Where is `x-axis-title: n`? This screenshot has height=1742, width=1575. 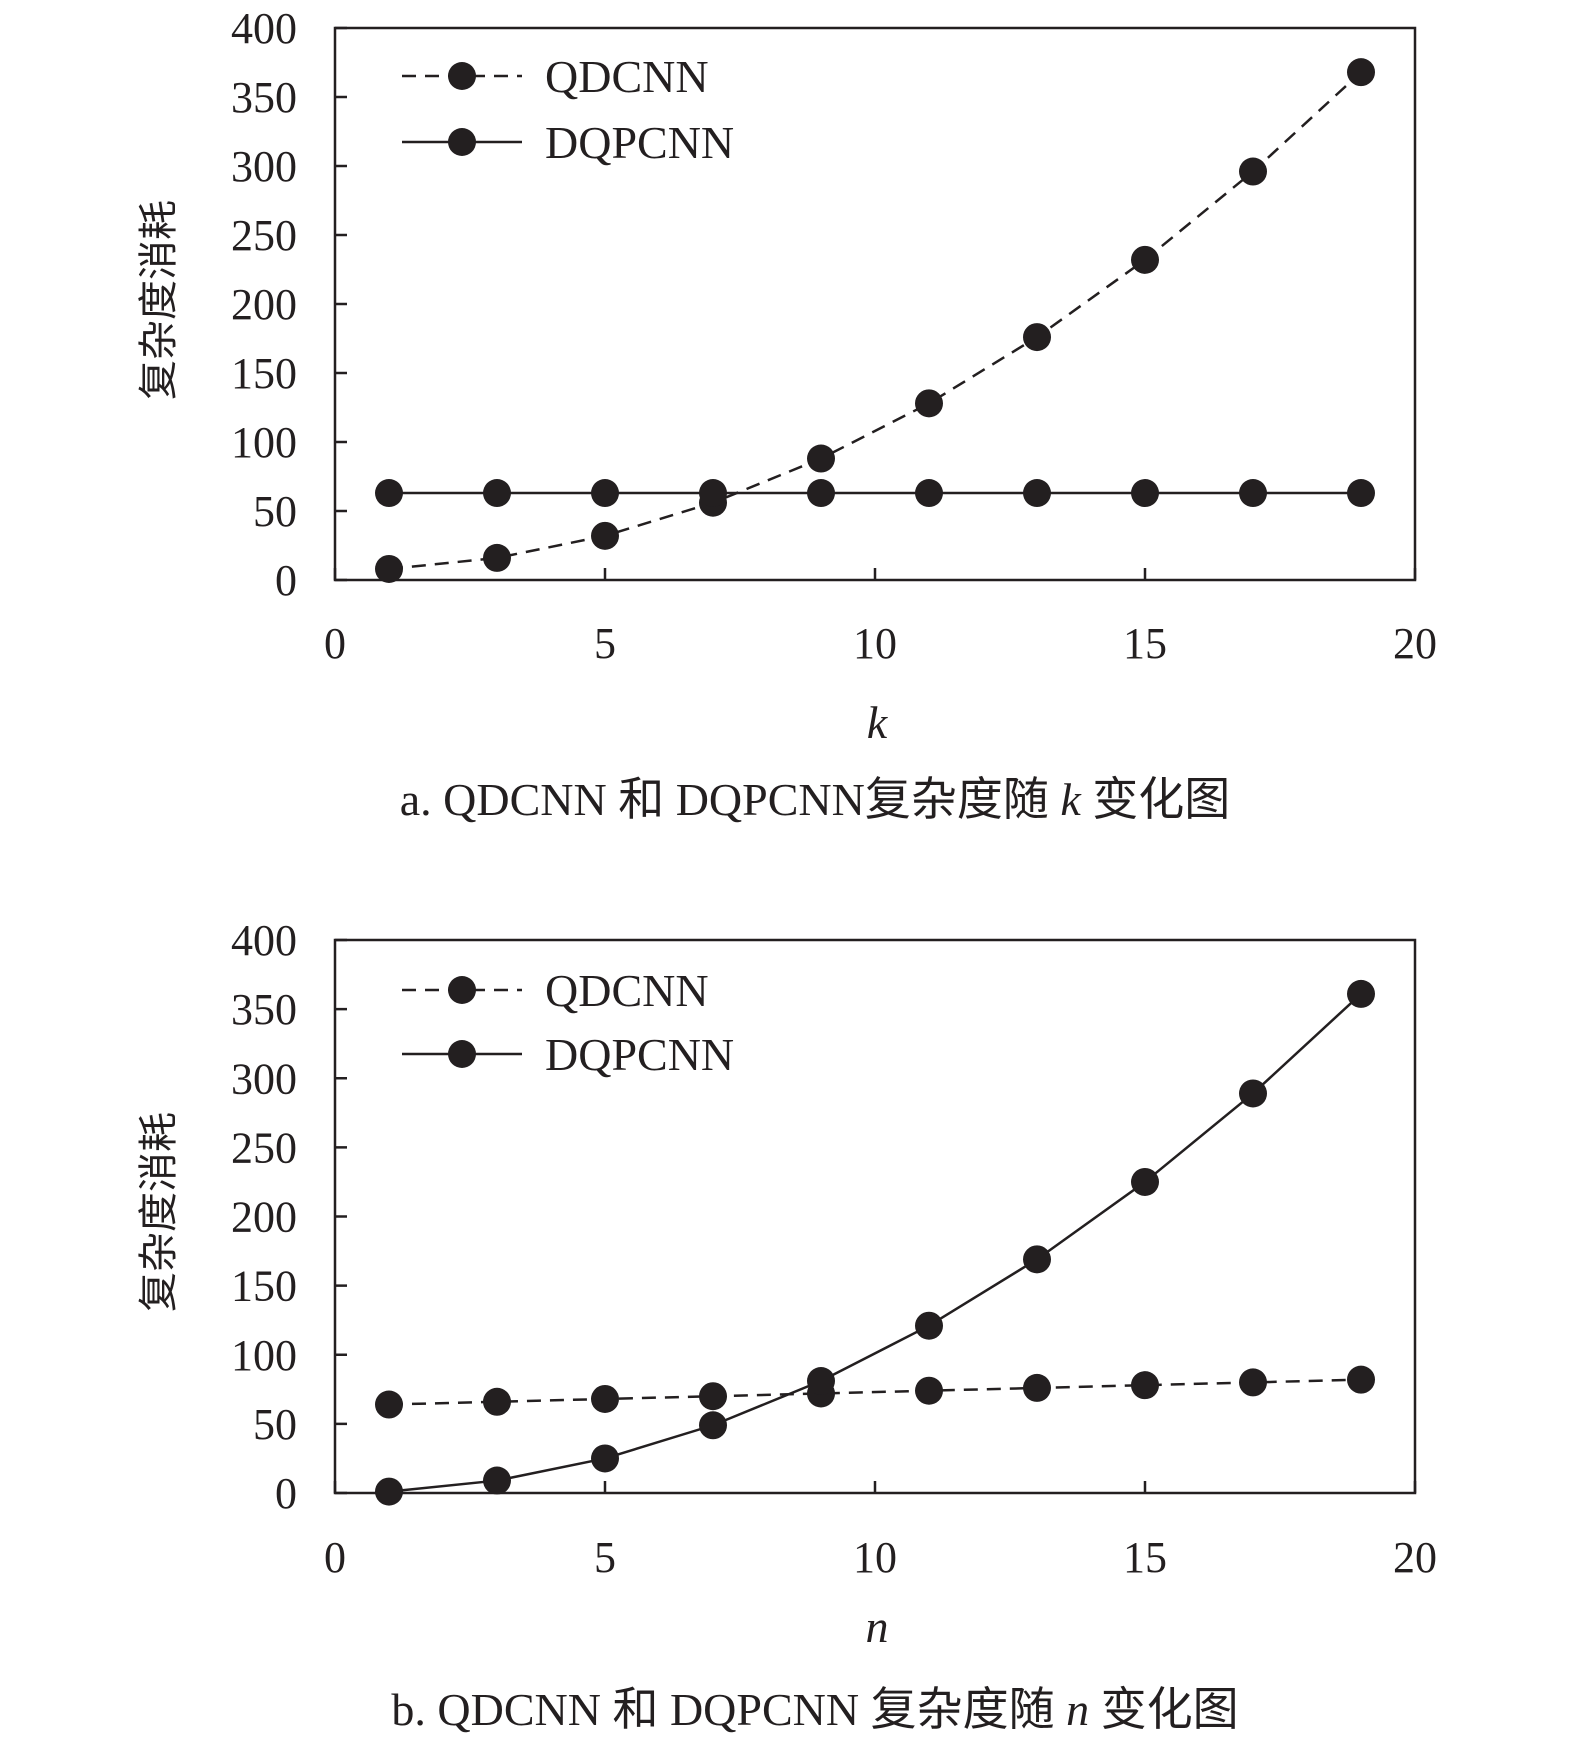
x-axis-title: n is located at coordinates (877, 1626).